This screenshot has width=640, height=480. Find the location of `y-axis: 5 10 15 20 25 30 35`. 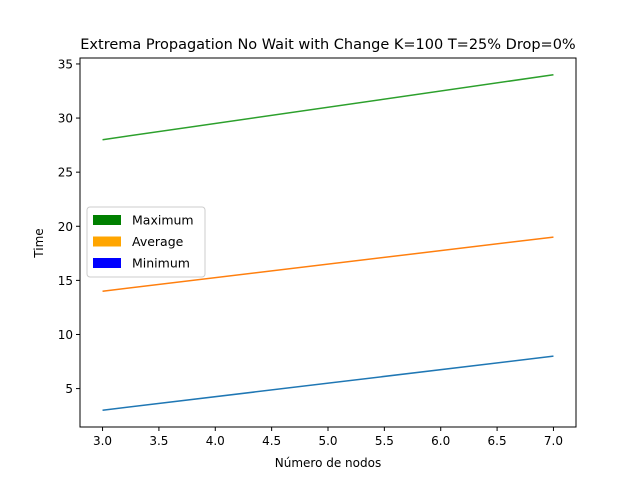

y-axis: 5 10 15 20 25 30 35 is located at coordinates (69, 226).